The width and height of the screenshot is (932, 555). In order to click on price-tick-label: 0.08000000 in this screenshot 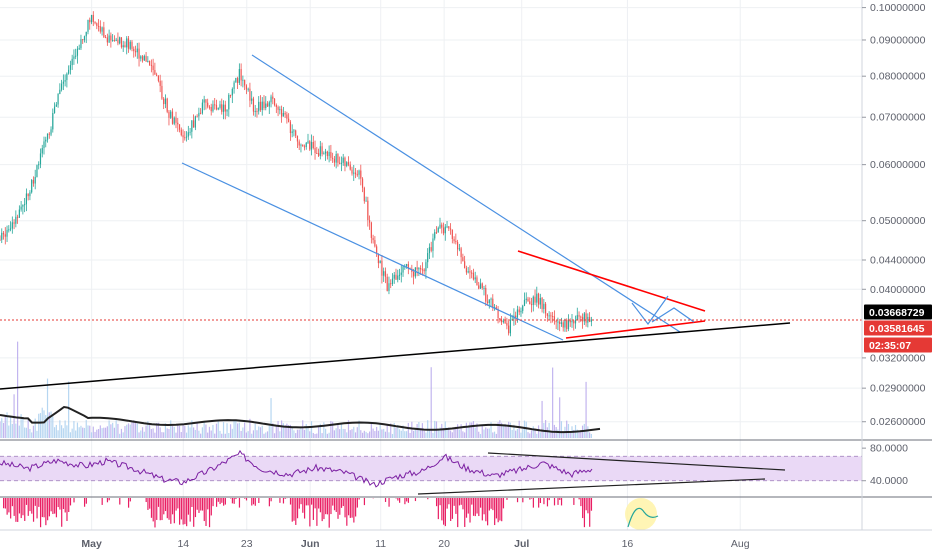, I will do `click(898, 77)`.